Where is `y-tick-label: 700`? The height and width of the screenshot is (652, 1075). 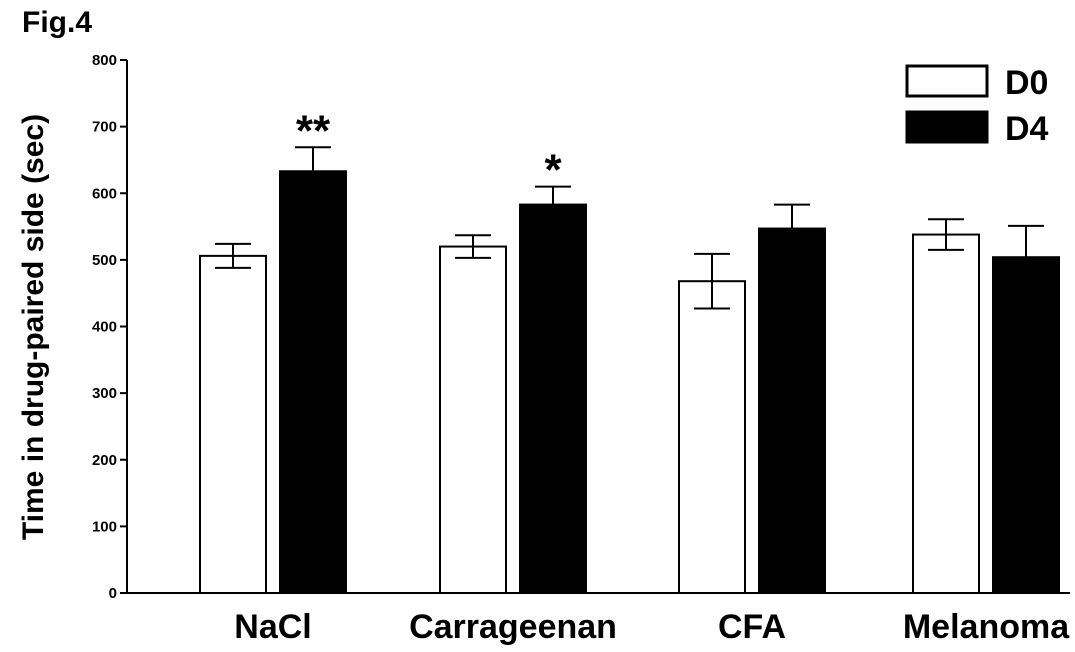 y-tick-label: 700 is located at coordinates (104, 127).